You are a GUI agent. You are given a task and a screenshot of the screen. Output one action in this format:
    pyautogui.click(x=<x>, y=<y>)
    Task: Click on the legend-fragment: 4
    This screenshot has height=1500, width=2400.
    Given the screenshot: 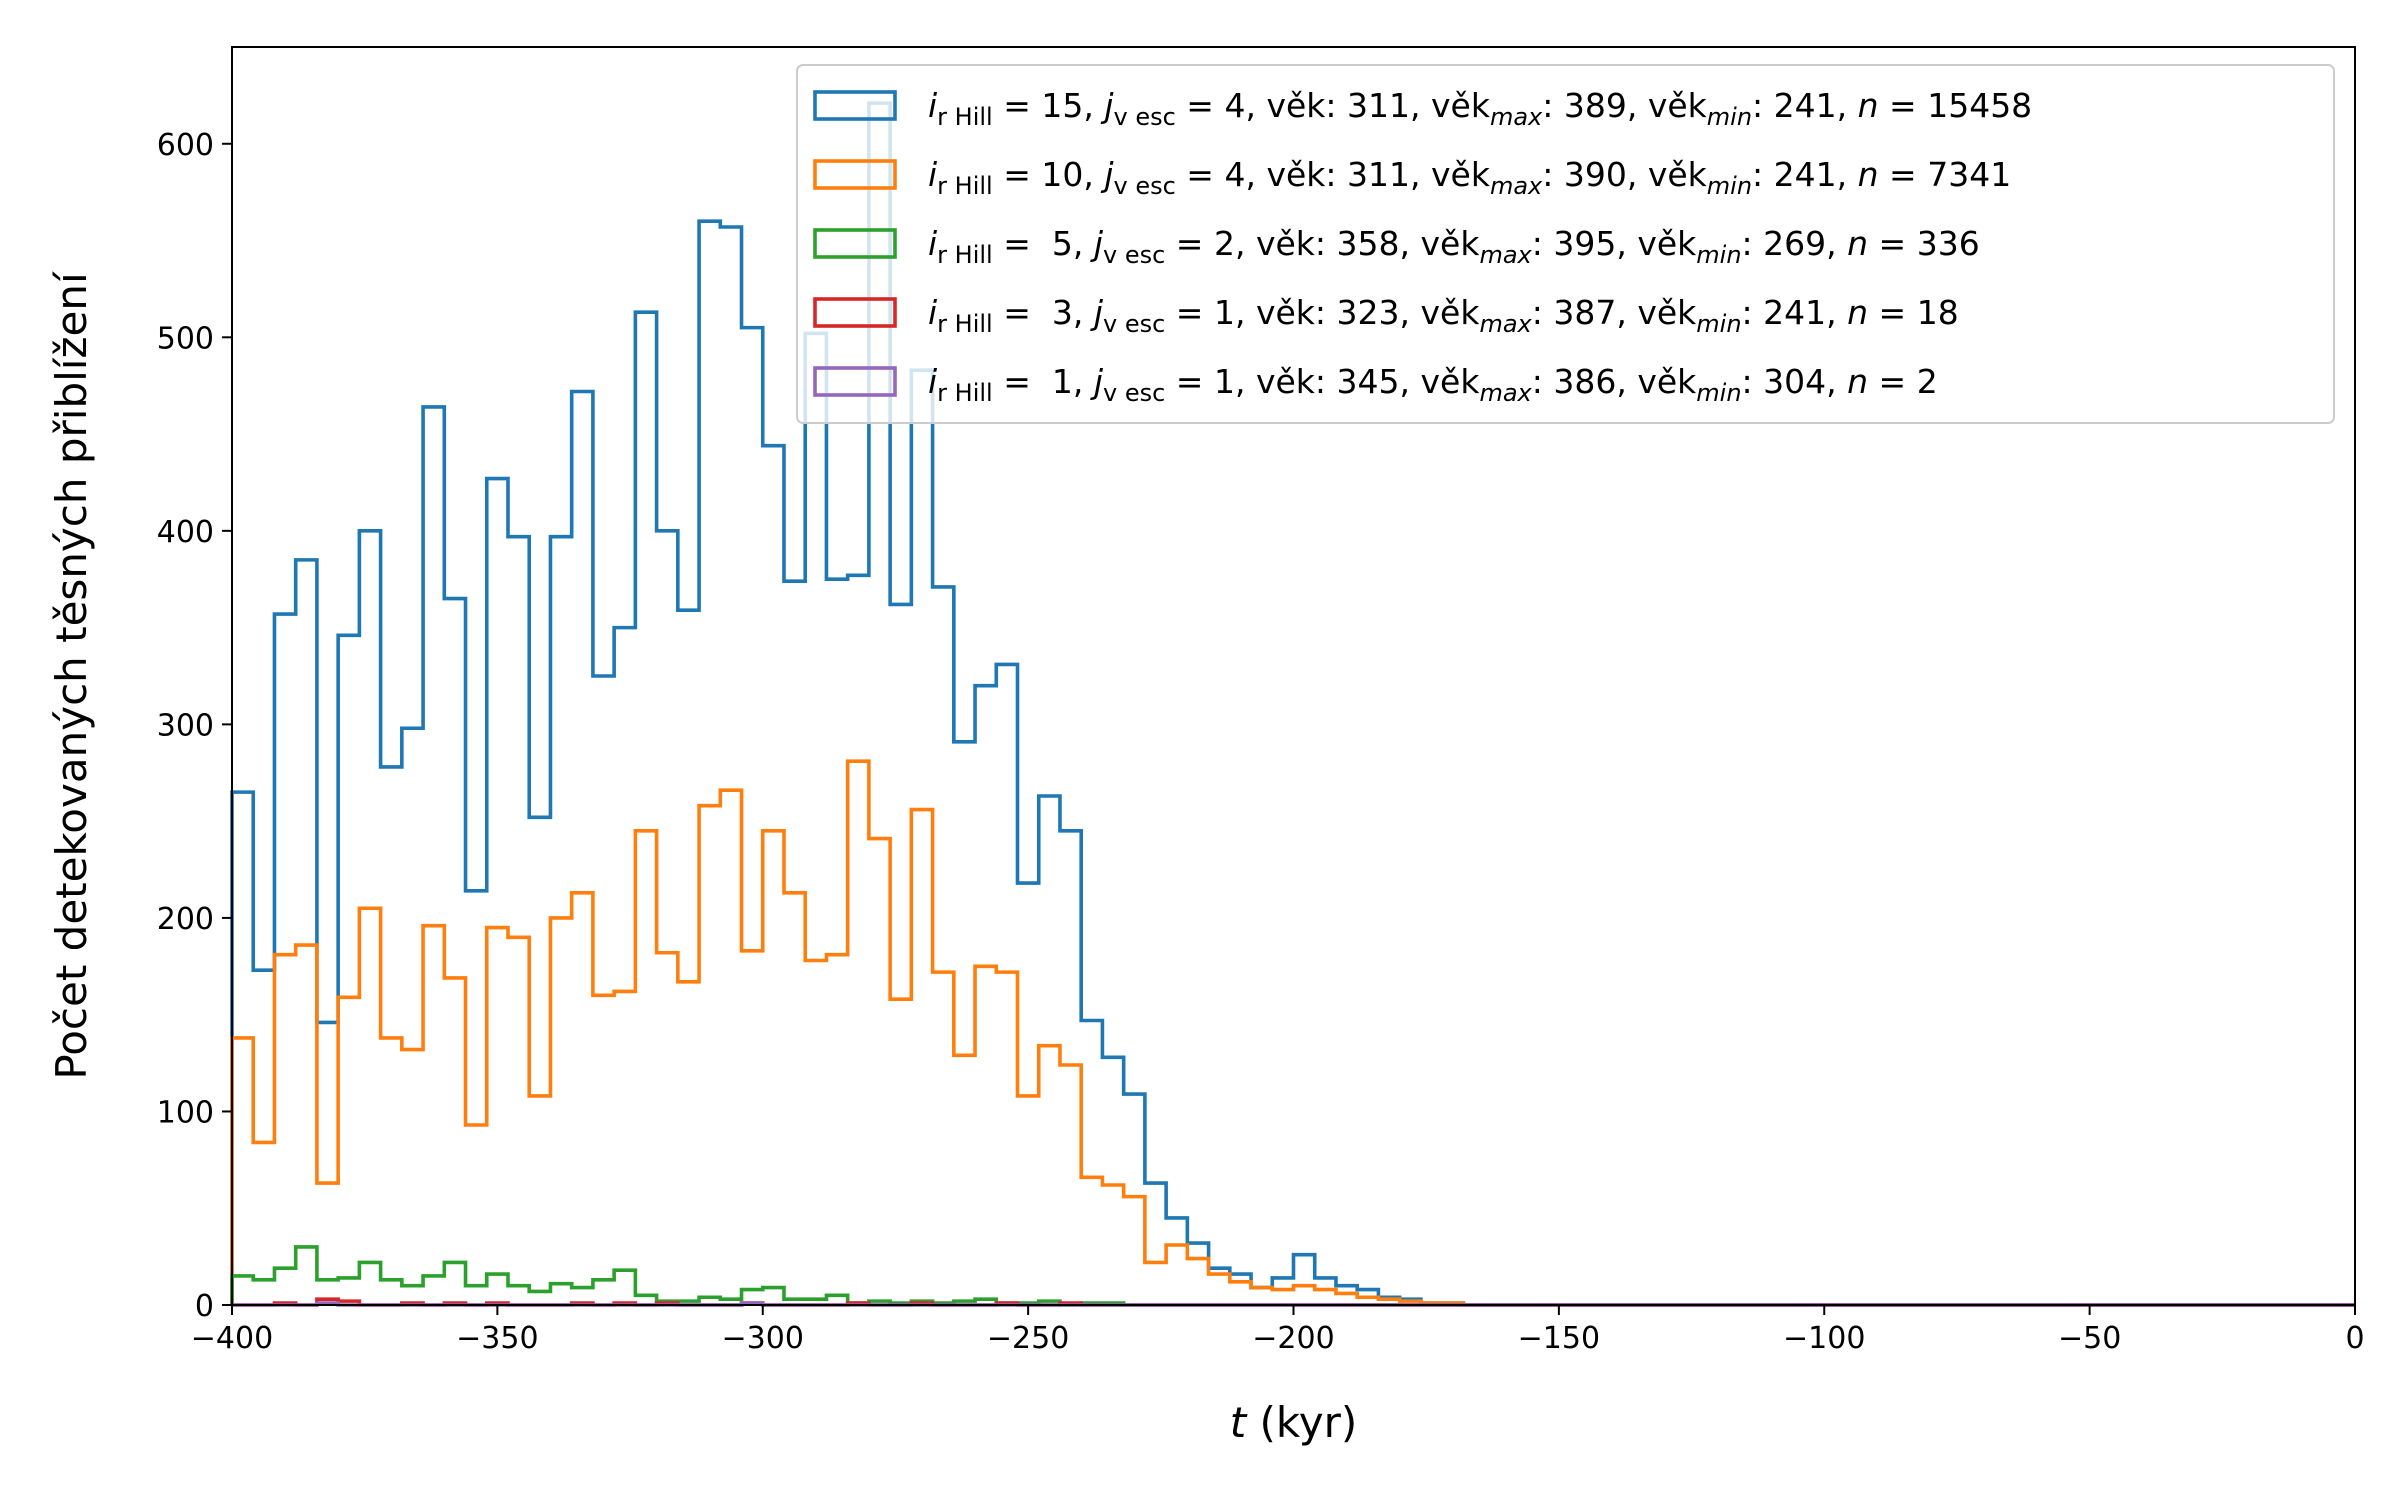 What is the action you would take?
    pyautogui.click(x=1234, y=174)
    